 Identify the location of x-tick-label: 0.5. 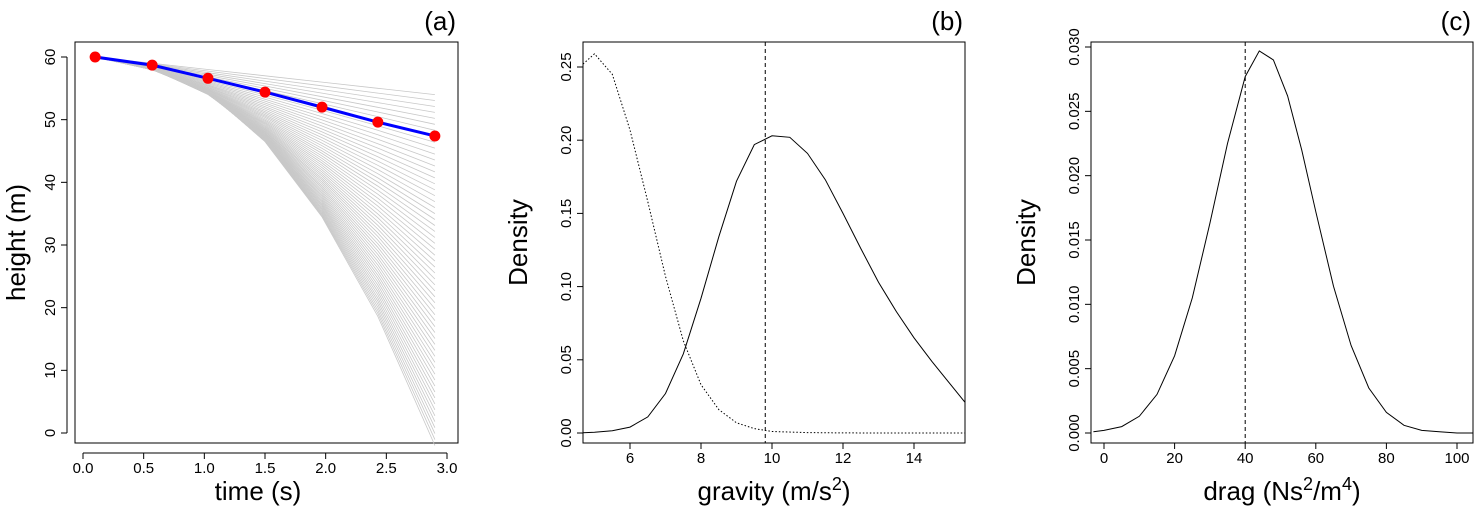
(143, 468).